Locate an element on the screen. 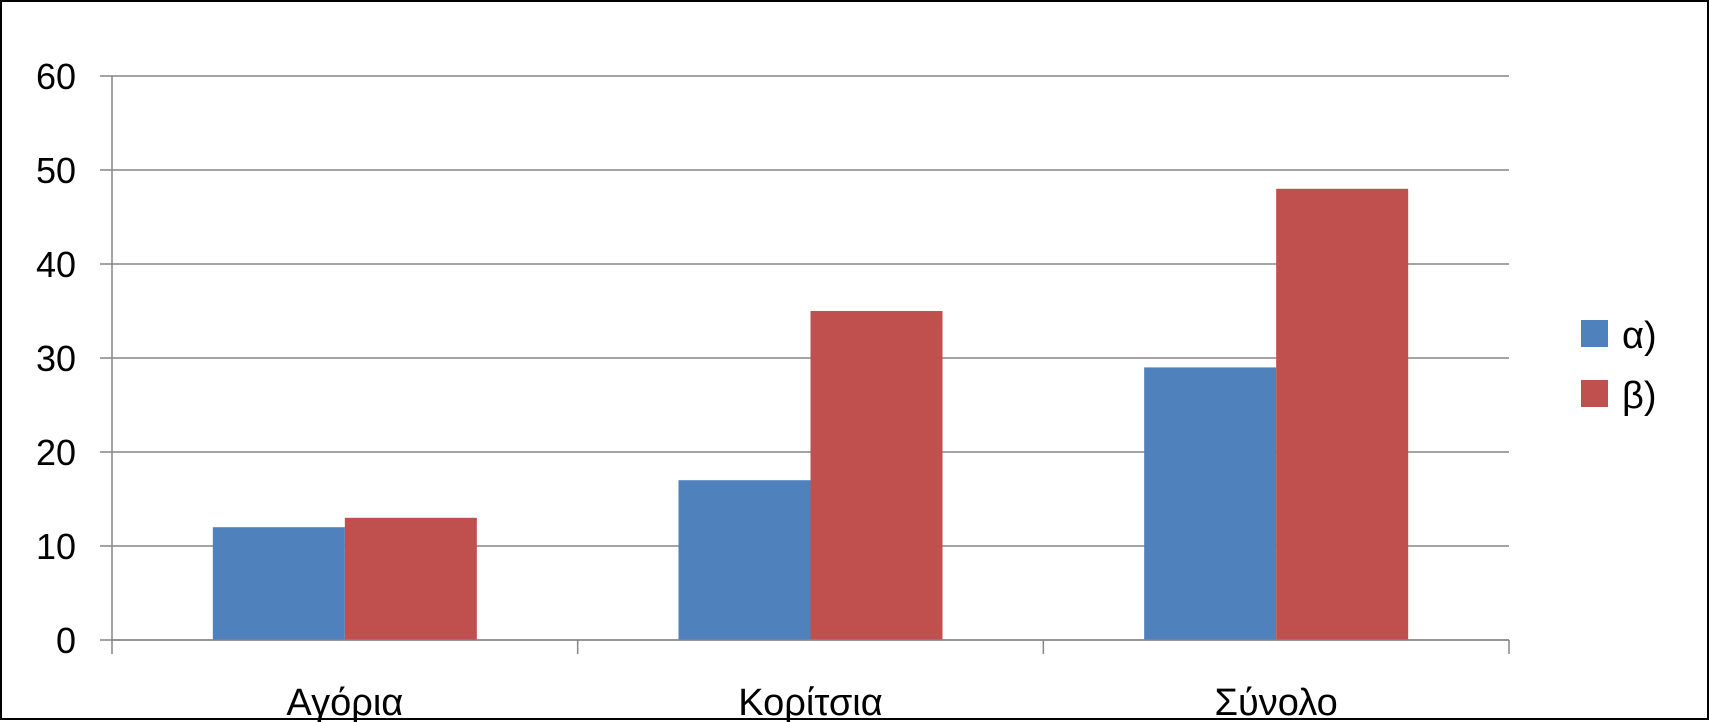 This screenshot has height=722, width=1709. legend-label: α) is located at coordinates (1639, 336).